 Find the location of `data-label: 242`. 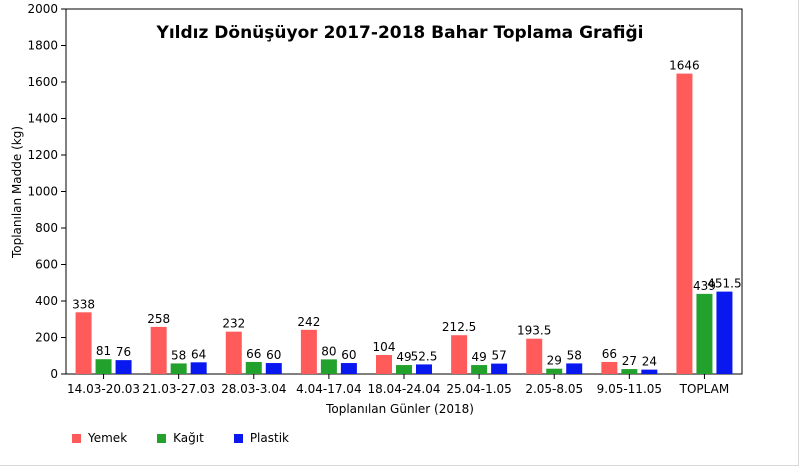

data-label: 242 is located at coordinates (308, 322).